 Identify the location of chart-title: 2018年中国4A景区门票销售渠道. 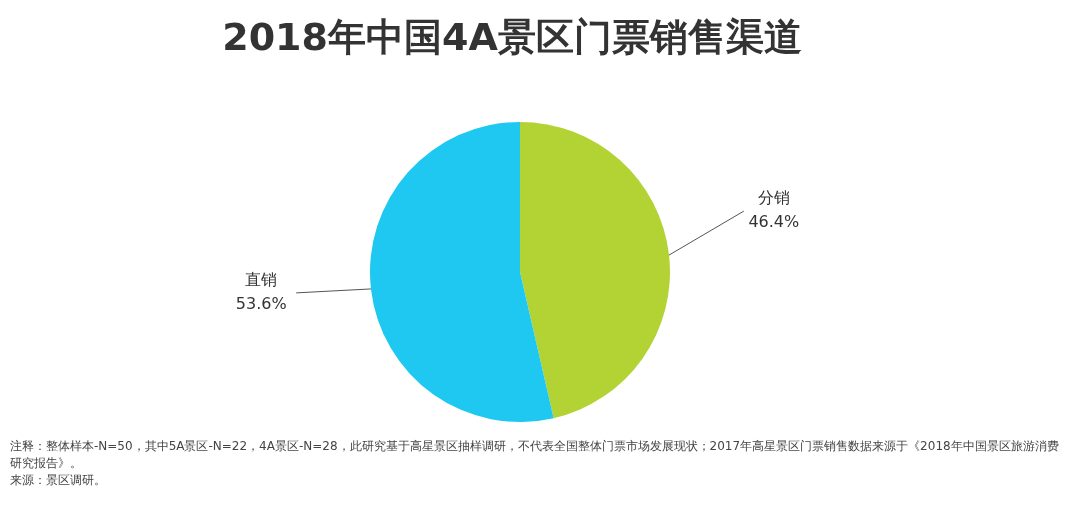
(512, 37).